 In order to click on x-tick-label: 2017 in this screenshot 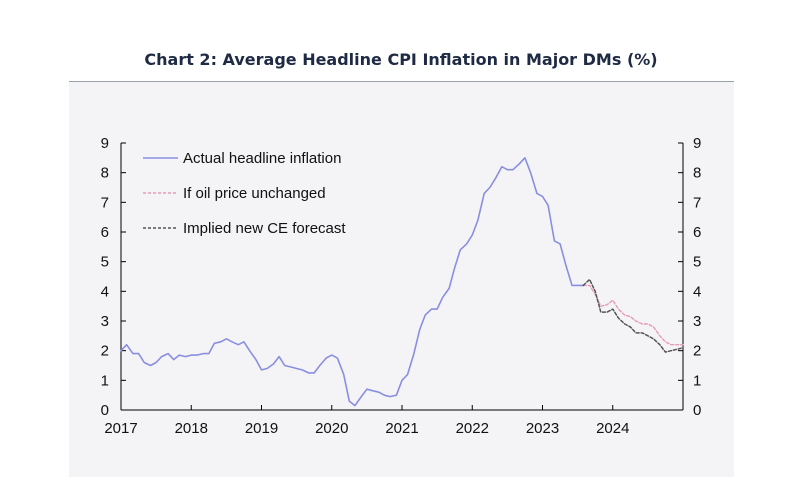, I will do `click(120, 428)`.